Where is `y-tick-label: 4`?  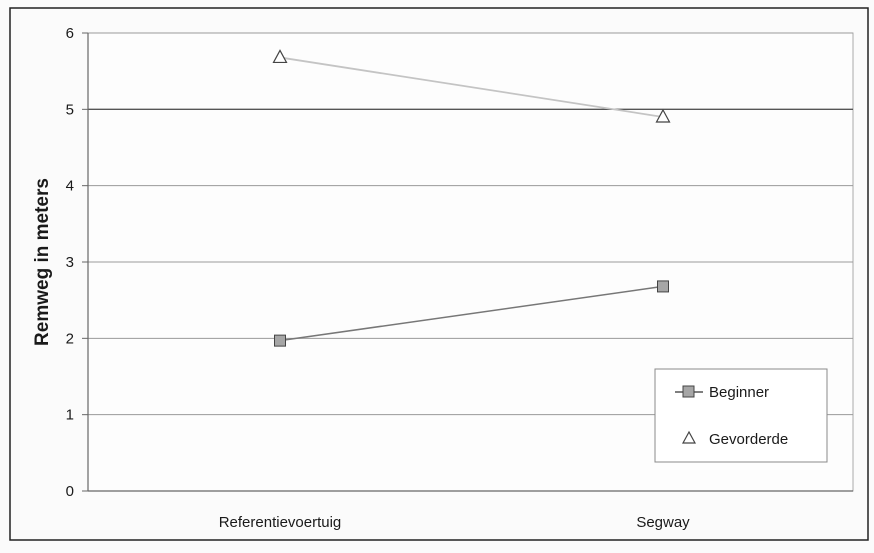 y-tick-label: 4 is located at coordinates (70, 186).